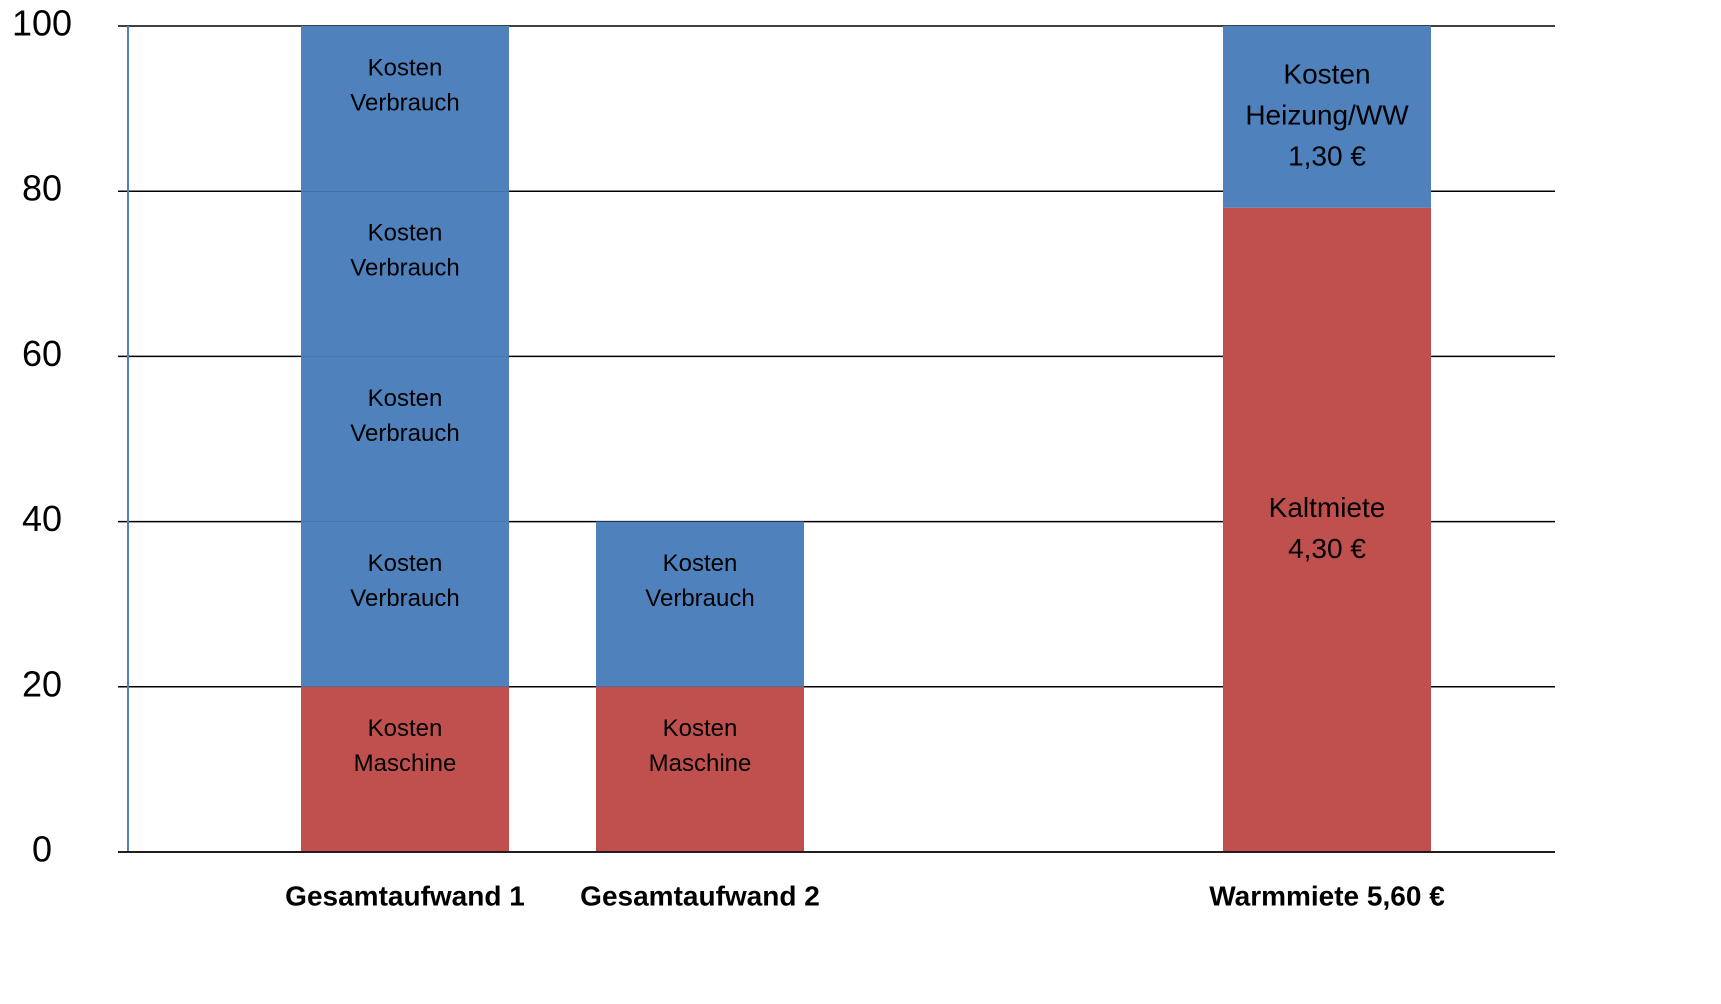 This screenshot has width=1721, height=1004. What do you see at coordinates (42, 518) in the screenshot?
I see `y-tick-label: 40` at bounding box center [42, 518].